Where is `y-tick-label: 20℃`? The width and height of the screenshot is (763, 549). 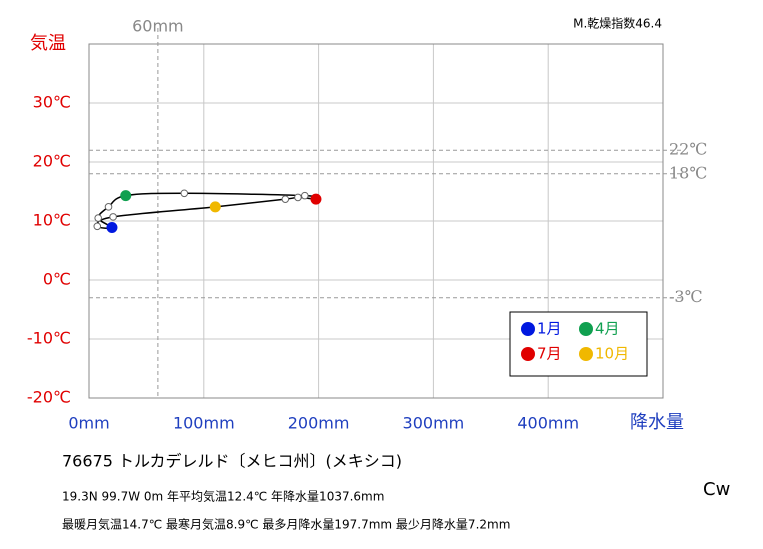 y-tick-label: 20℃ is located at coordinates (52, 161).